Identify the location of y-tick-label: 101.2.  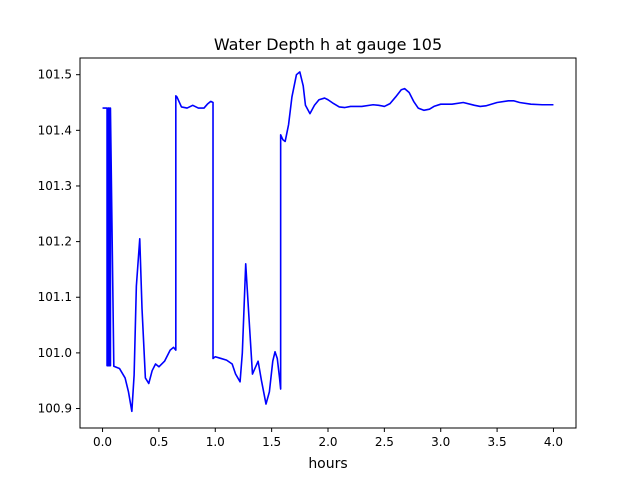
(55, 242).